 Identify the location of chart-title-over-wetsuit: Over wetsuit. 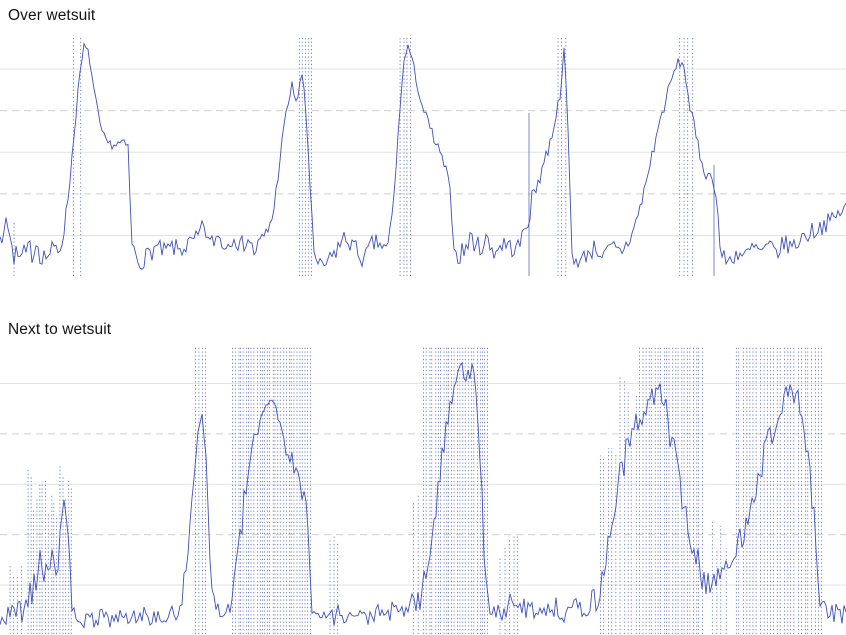
(52, 15).